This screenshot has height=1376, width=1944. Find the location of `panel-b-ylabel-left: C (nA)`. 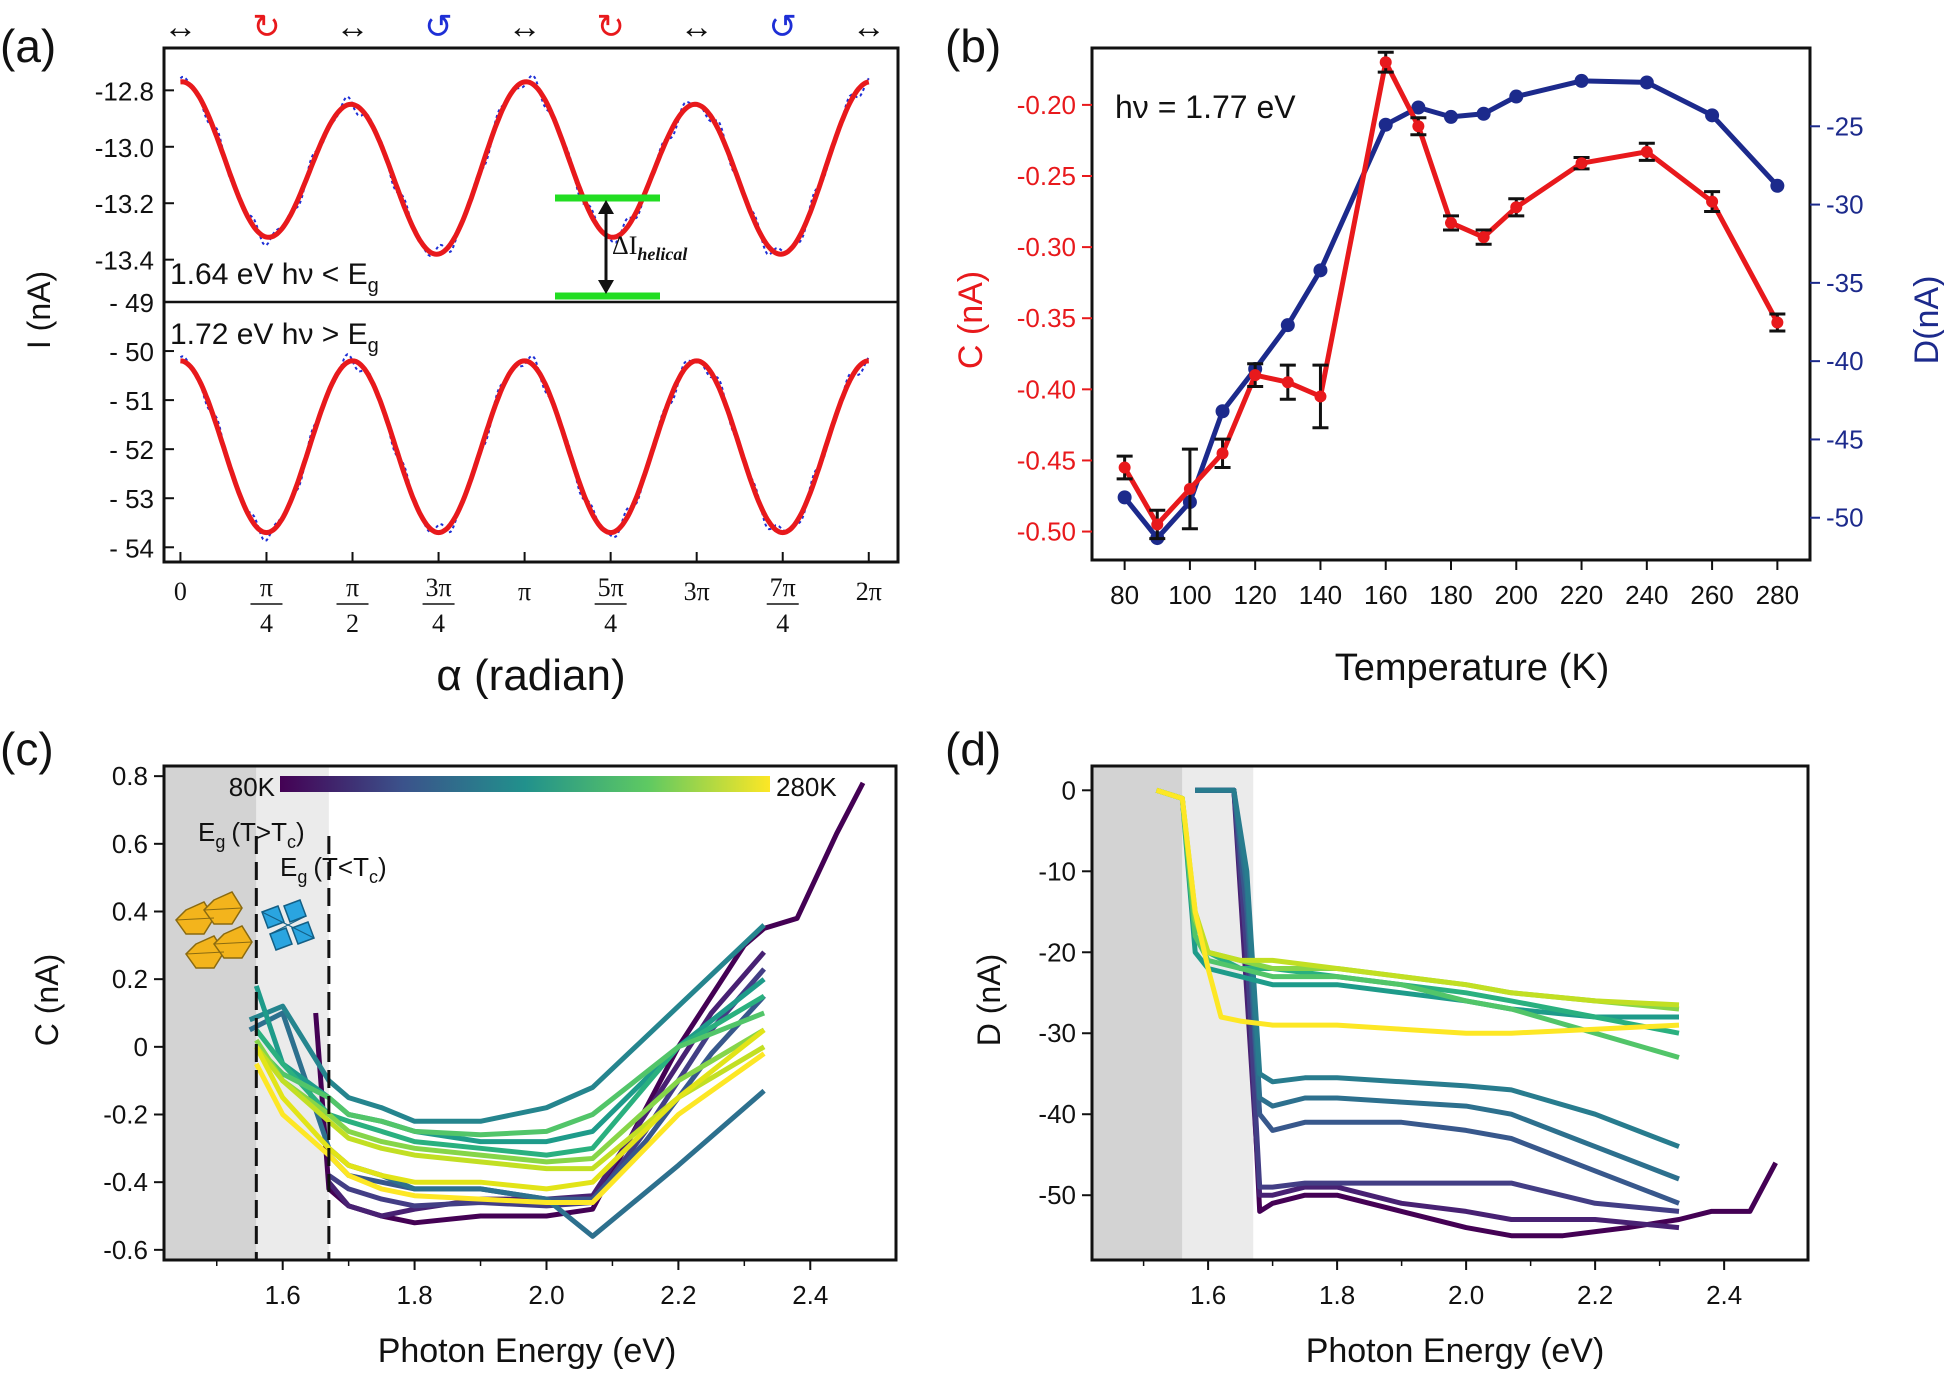

panel-b-ylabel-left: C (nA) is located at coordinates (971, 320).